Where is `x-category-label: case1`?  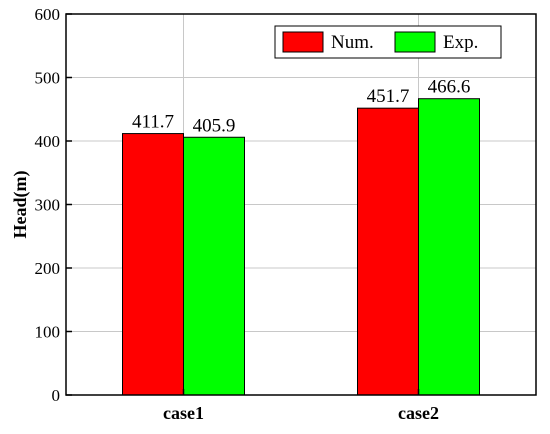
x-category-label: case1 is located at coordinates (183, 413).